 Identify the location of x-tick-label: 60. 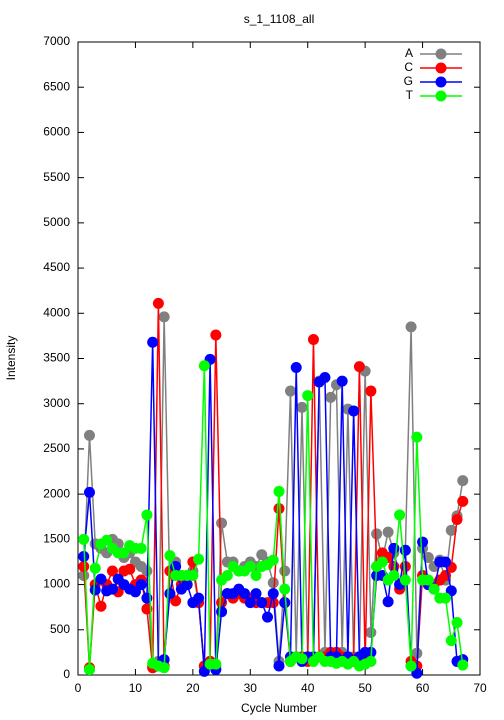
(423, 688).